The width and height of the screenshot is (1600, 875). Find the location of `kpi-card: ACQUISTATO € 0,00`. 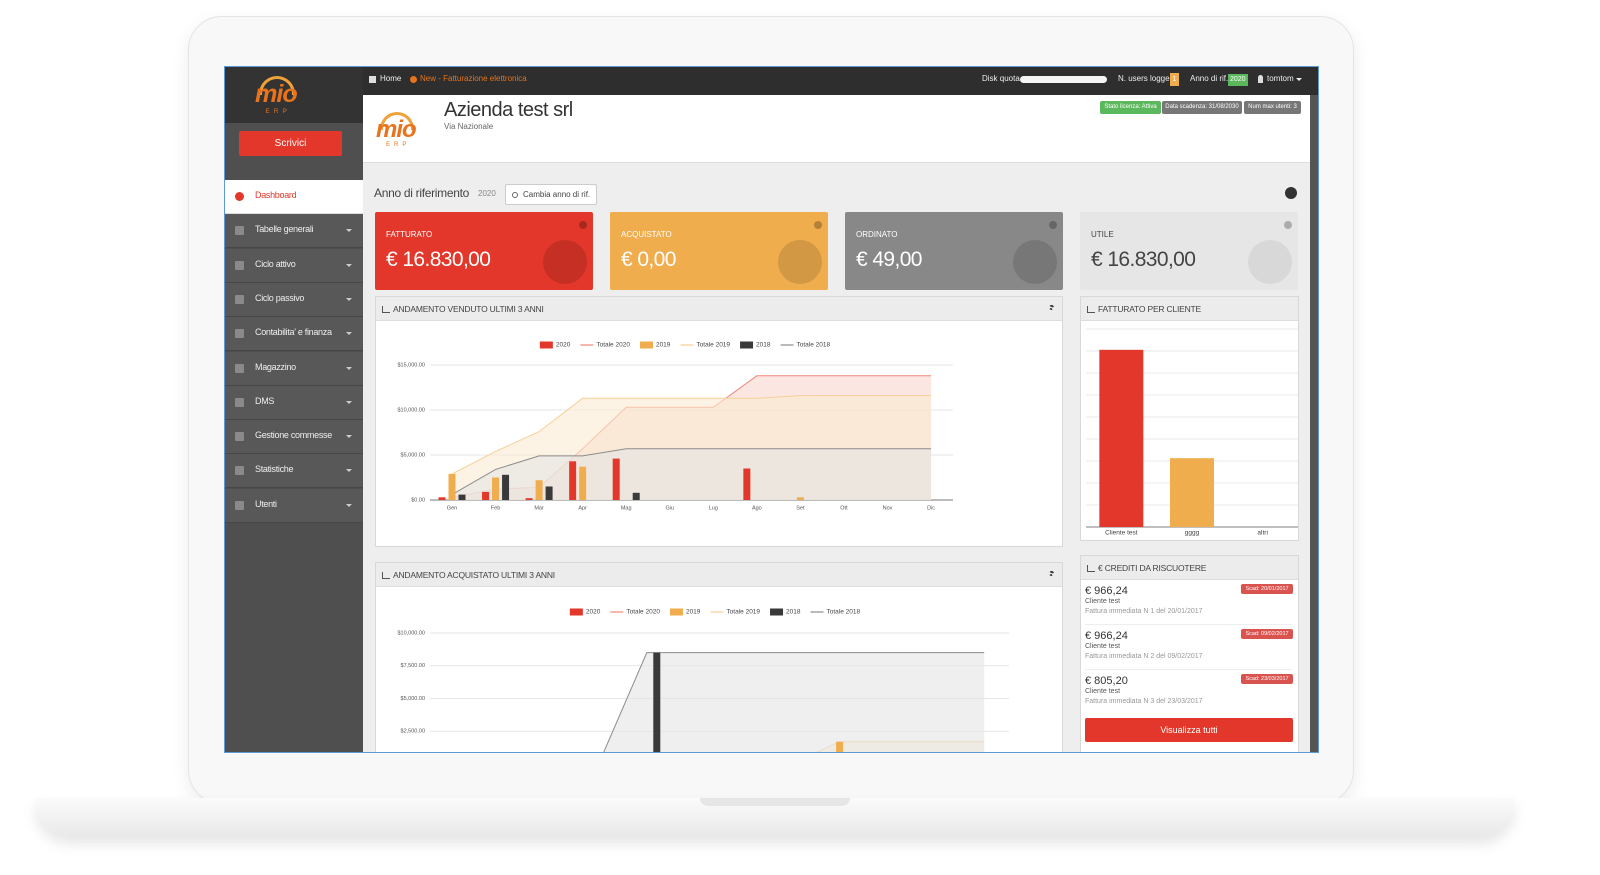

kpi-card: ACQUISTATO € 0,00 is located at coordinates (719, 251).